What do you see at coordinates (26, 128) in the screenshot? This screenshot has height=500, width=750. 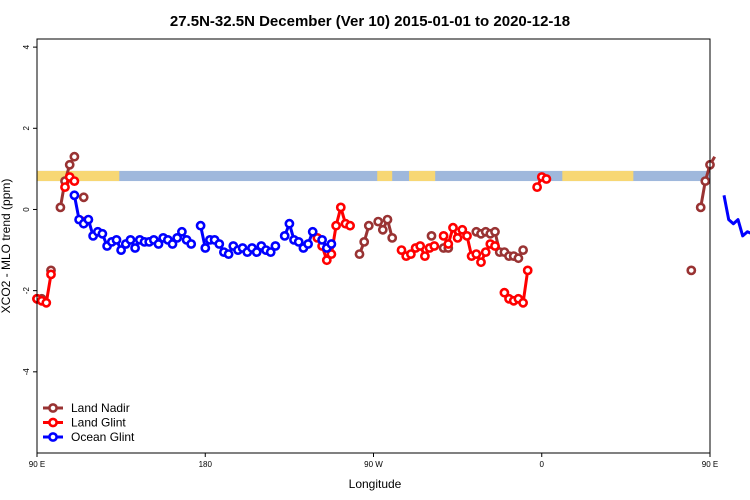 I see `y-tick-label: 2` at bounding box center [26, 128].